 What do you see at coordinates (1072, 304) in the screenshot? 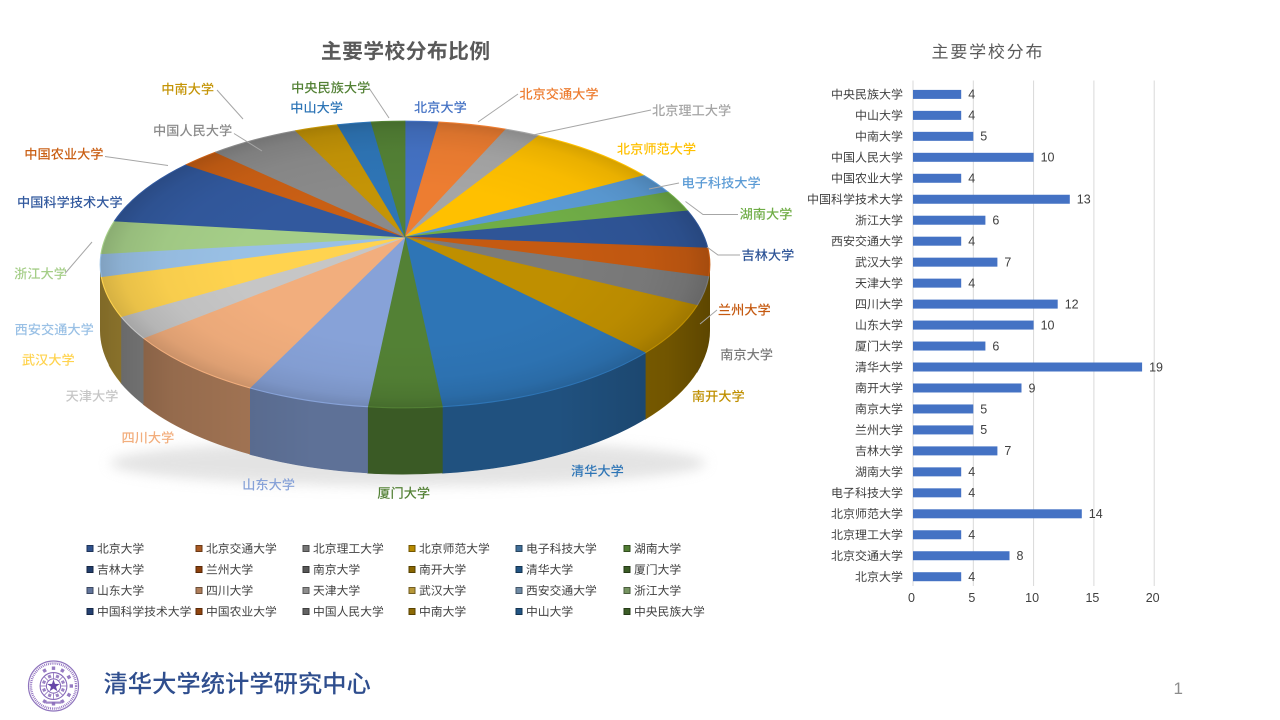
I see `svg-text: 12` at bounding box center [1072, 304].